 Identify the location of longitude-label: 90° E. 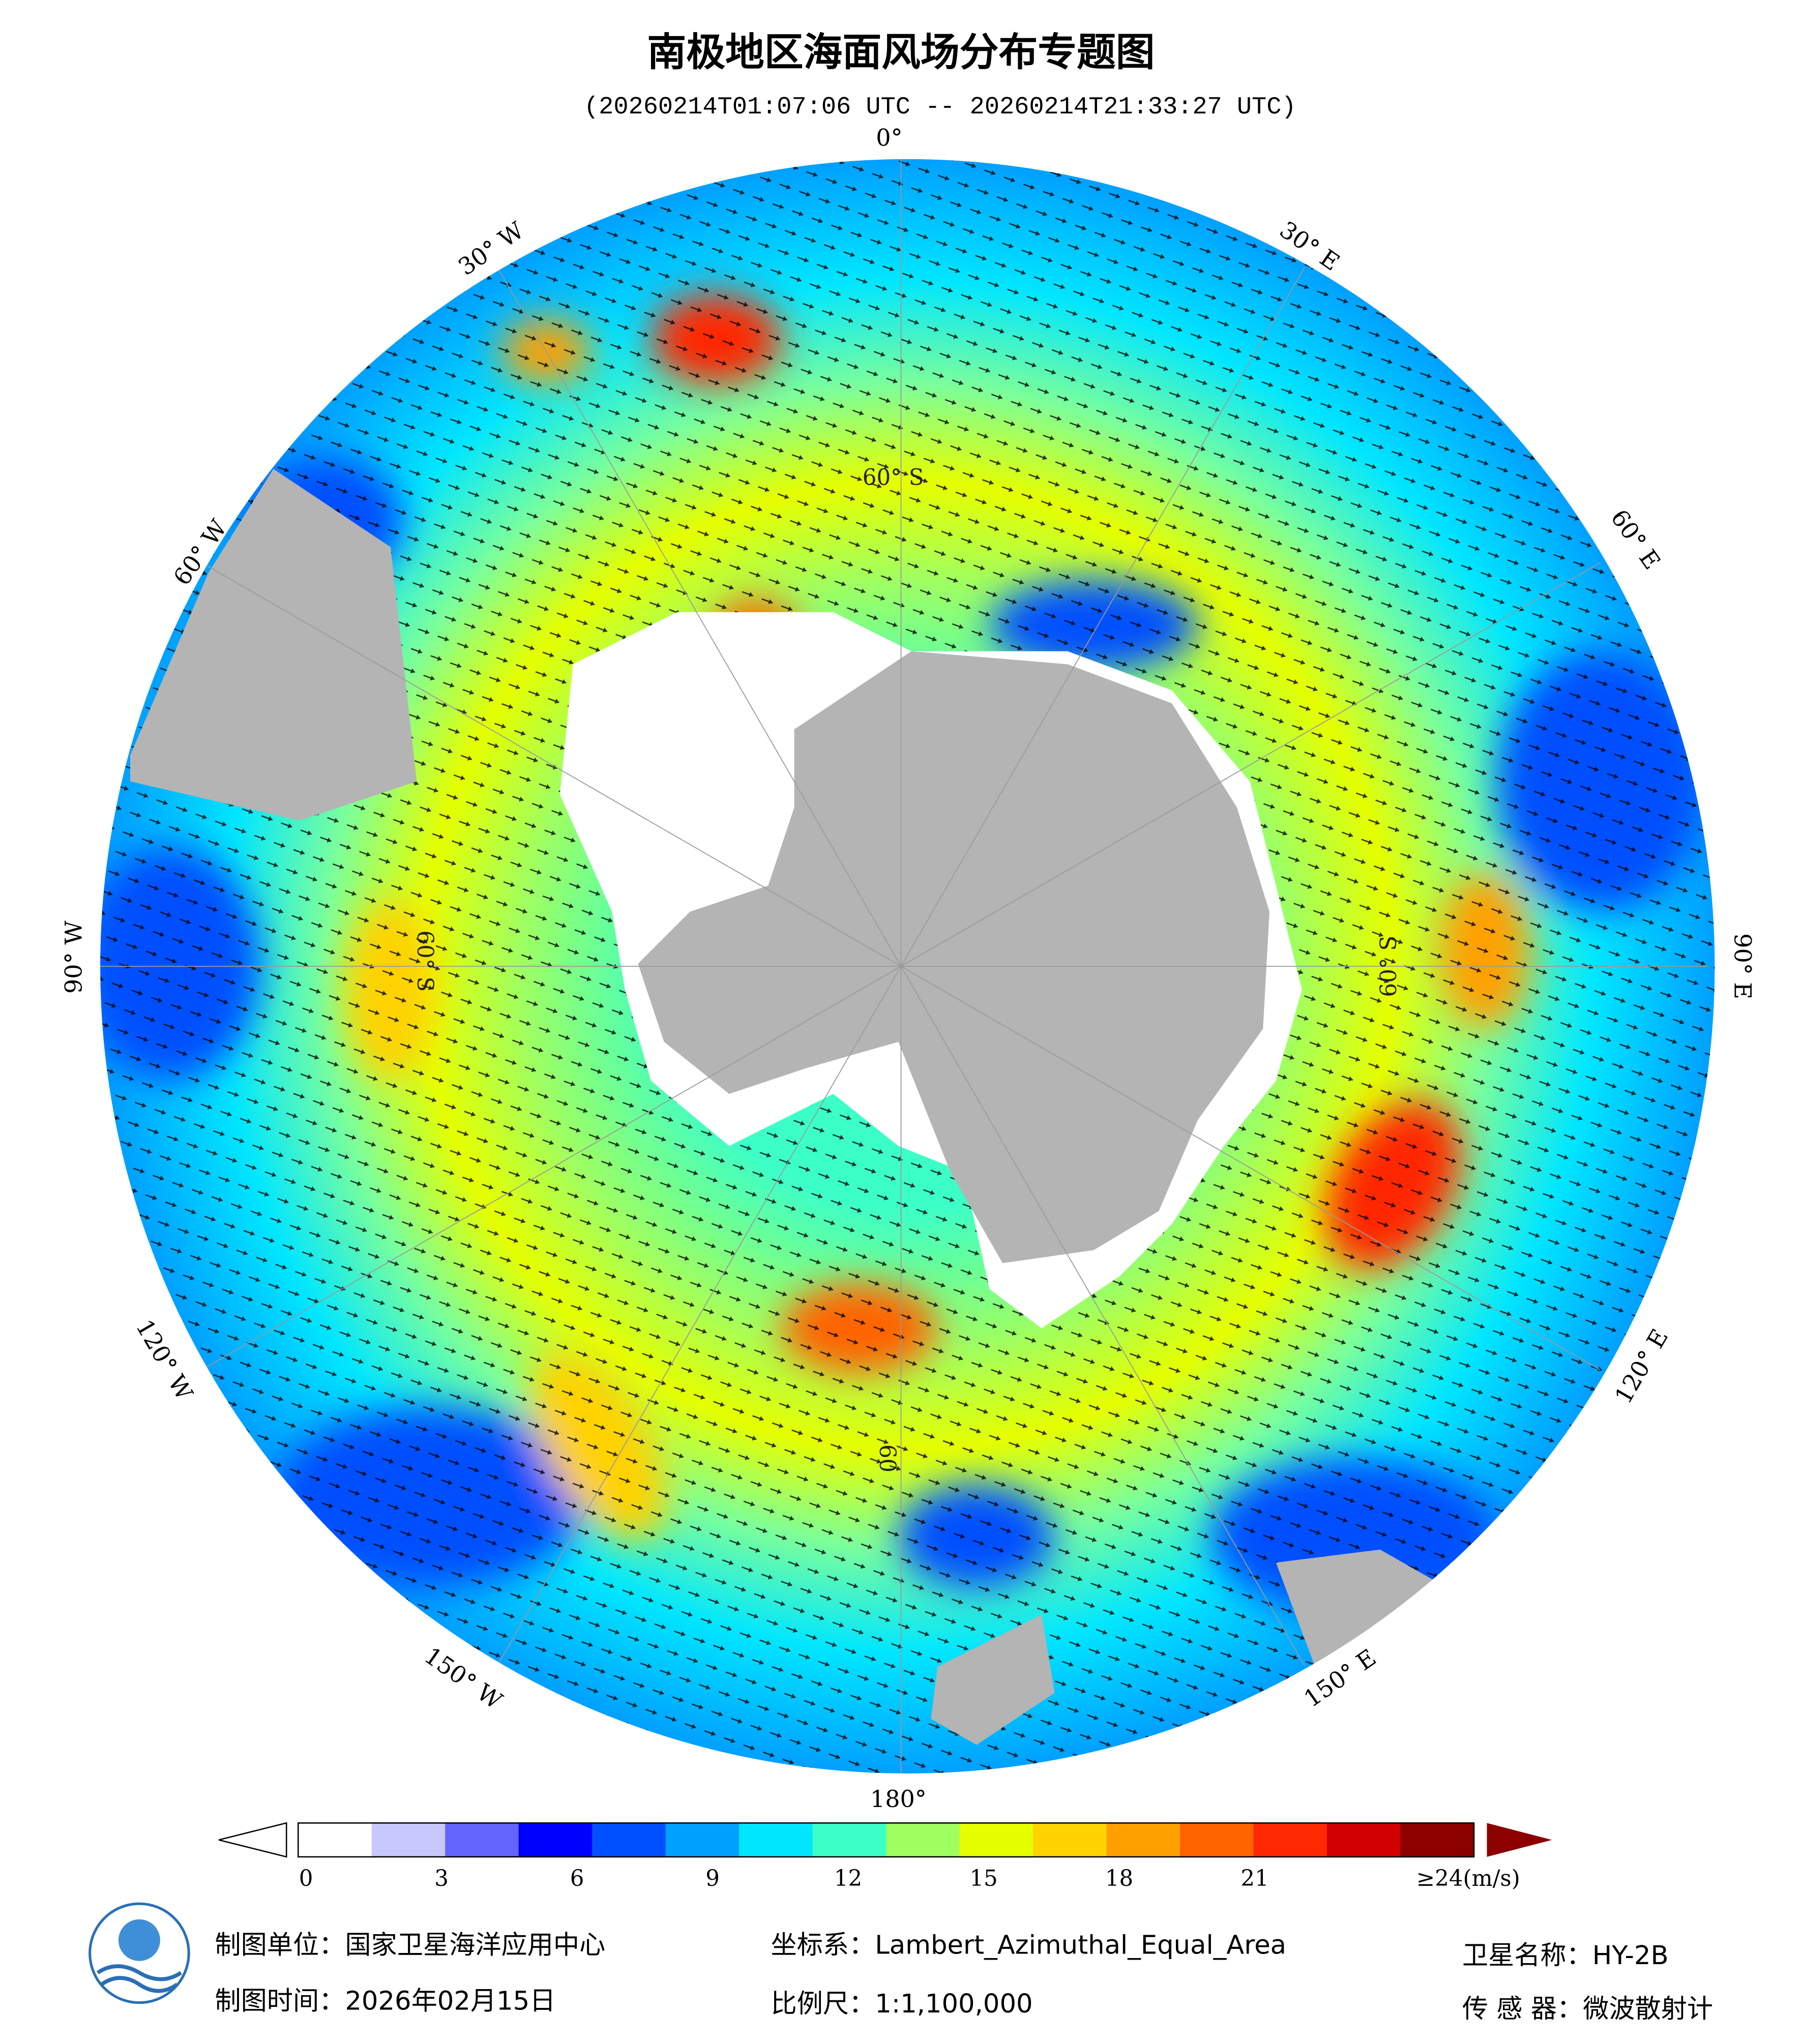
(1743, 966).